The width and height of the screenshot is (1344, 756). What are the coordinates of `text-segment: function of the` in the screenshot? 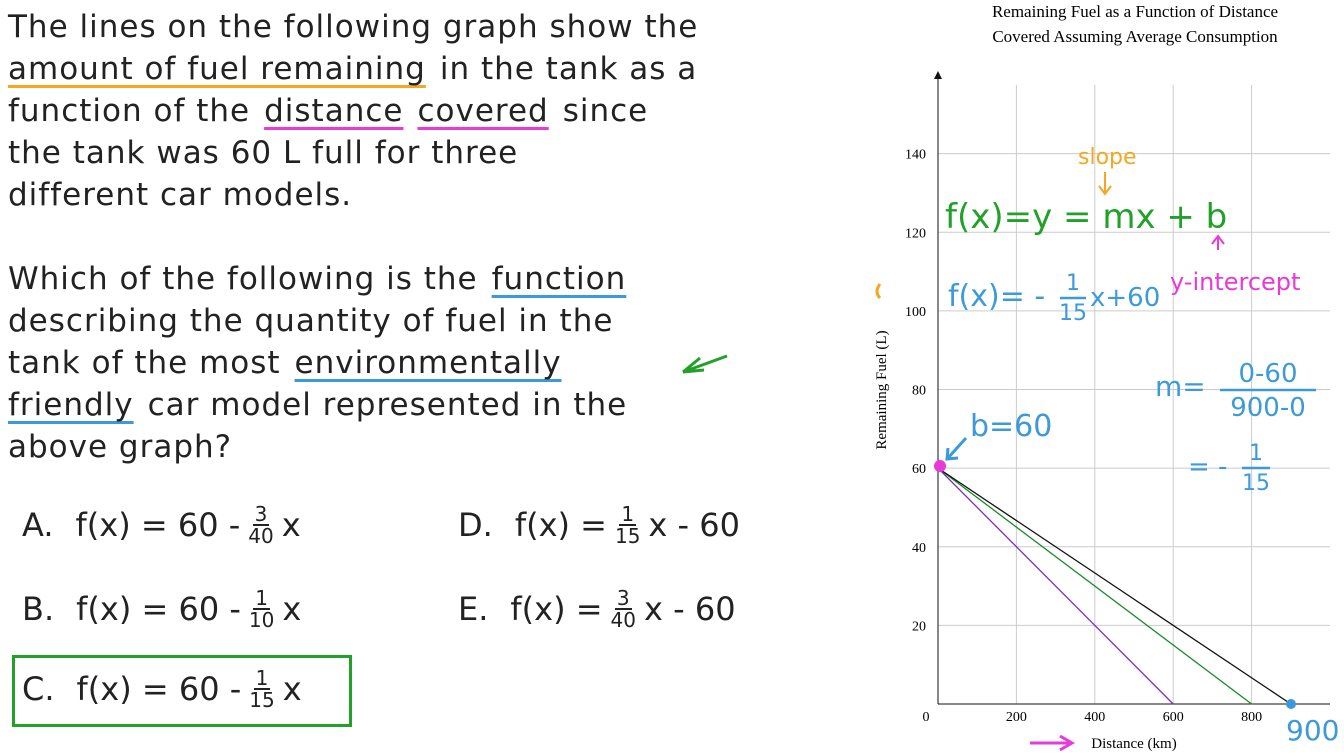 It's located at (129, 111).